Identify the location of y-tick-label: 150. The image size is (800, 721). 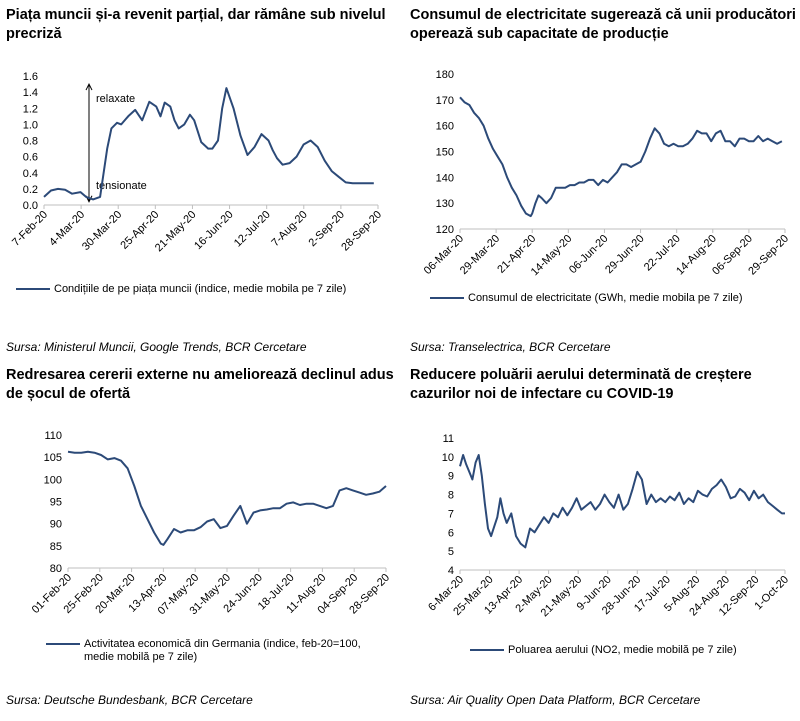
(445, 153).